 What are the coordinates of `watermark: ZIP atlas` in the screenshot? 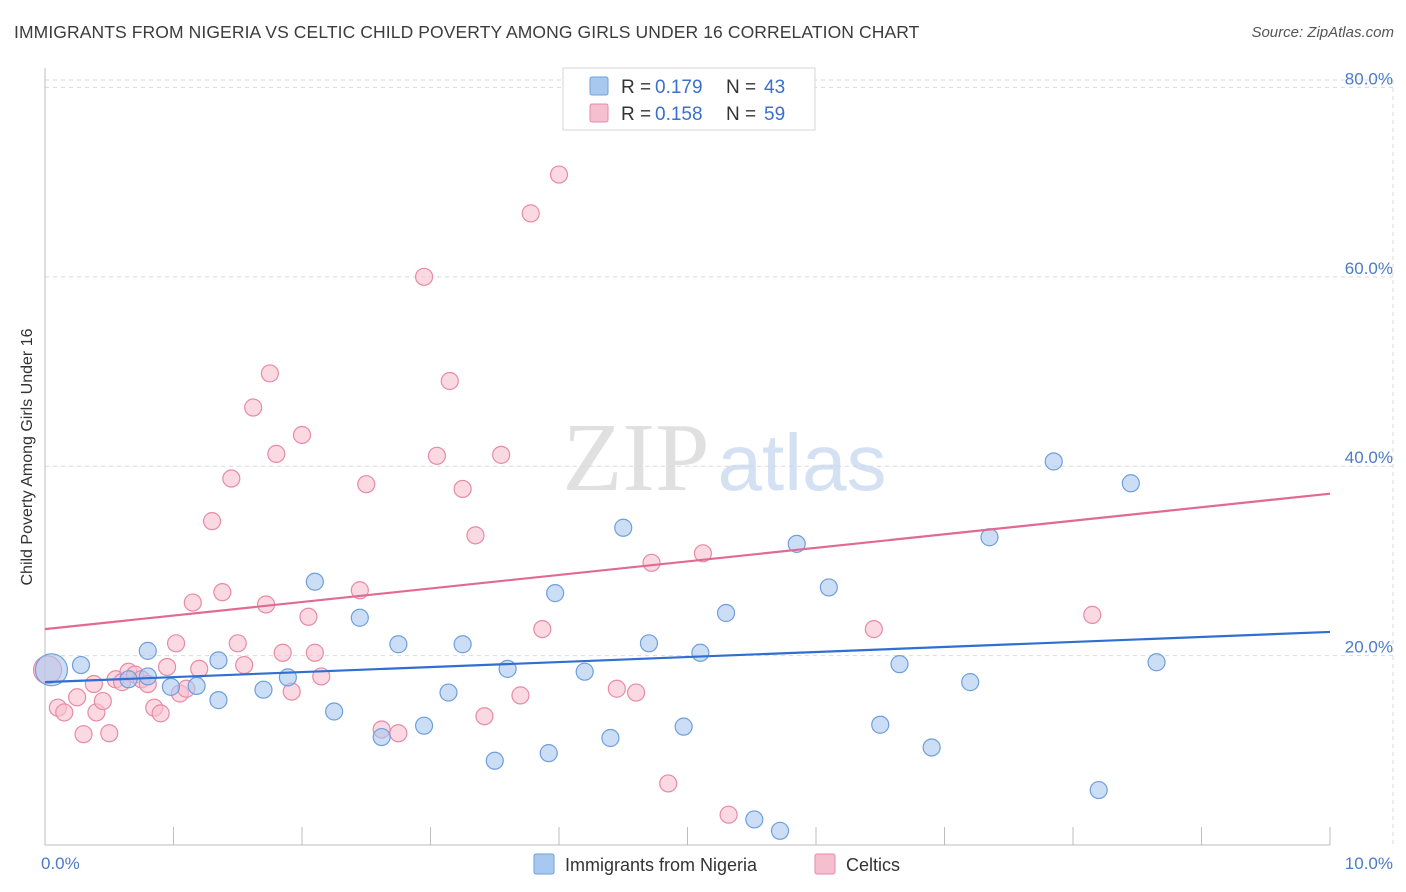 It's located at (725, 458).